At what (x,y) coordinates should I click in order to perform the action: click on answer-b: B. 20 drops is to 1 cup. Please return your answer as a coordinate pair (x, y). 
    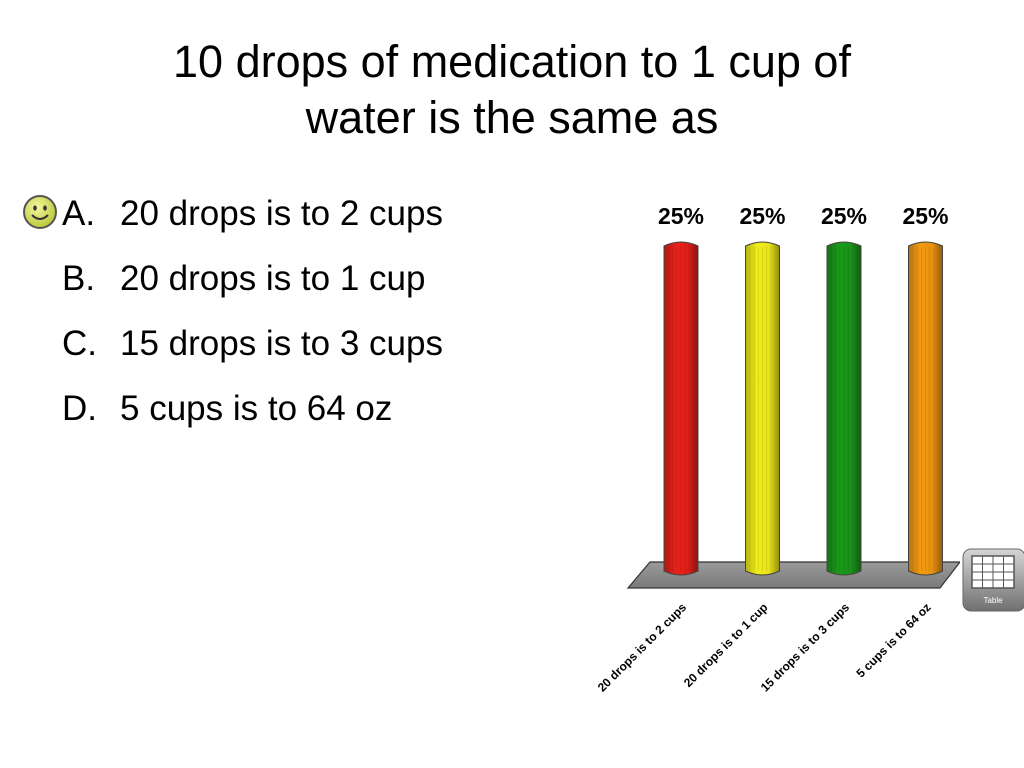
    Looking at the image, I should click on (312, 287).